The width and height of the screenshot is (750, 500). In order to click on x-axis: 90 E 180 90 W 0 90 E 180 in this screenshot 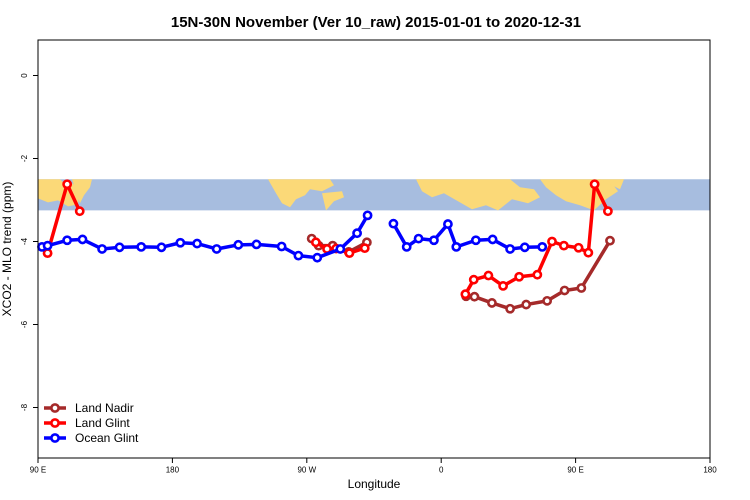, I will do `click(373, 466)`.